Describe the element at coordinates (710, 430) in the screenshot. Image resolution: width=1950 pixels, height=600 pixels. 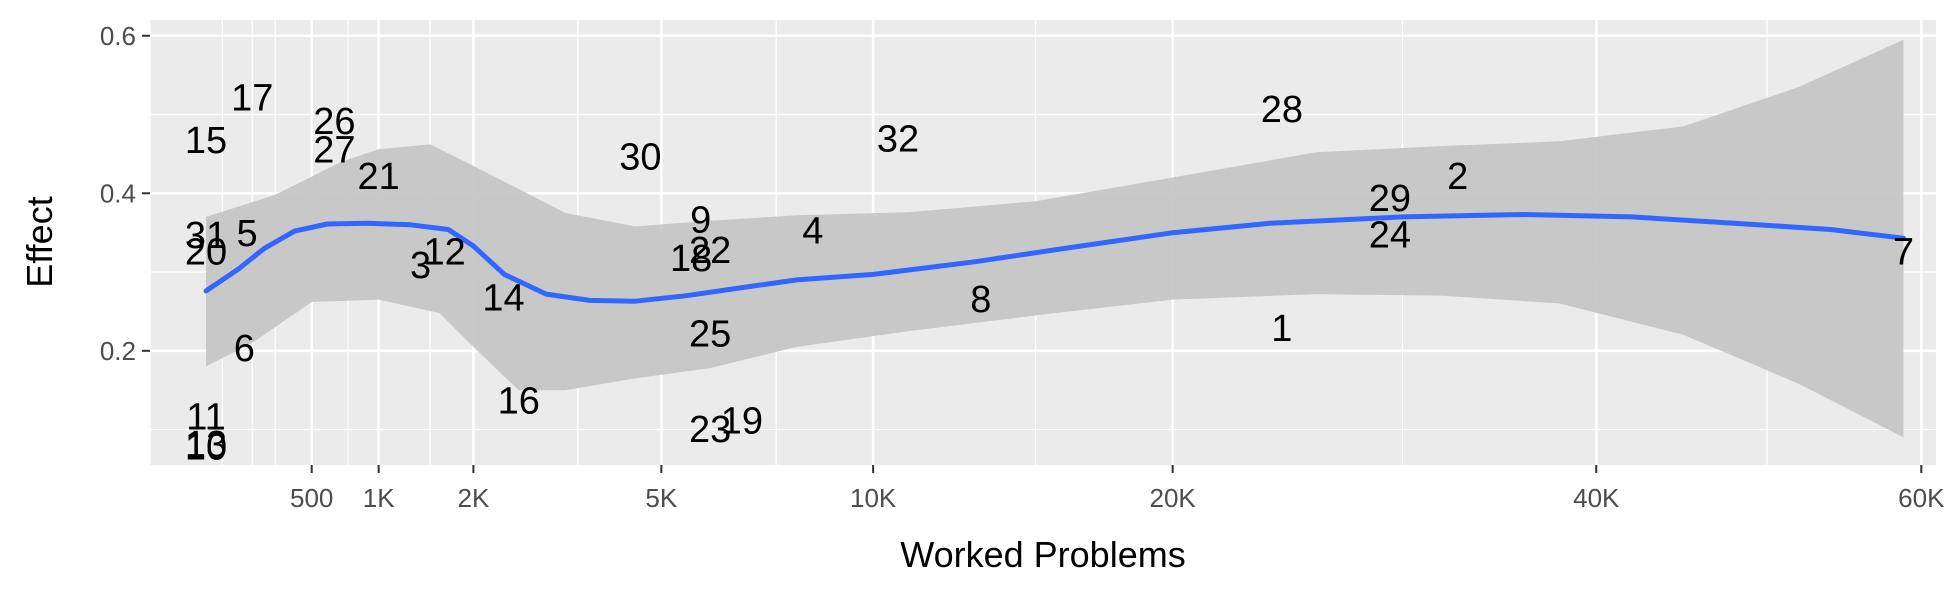
I see `point-label-23: 23` at that location.